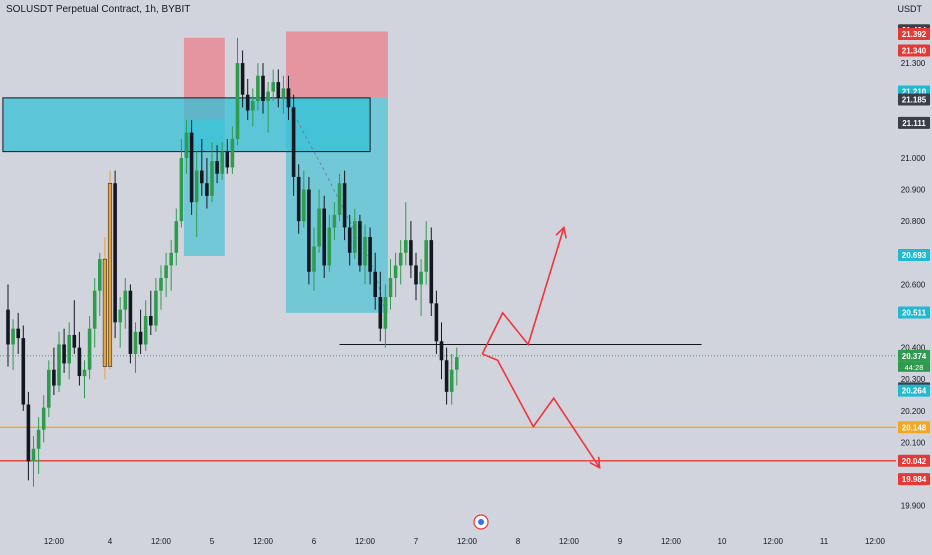  I want to click on price-badge-label: 21.392, so click(914, 34).